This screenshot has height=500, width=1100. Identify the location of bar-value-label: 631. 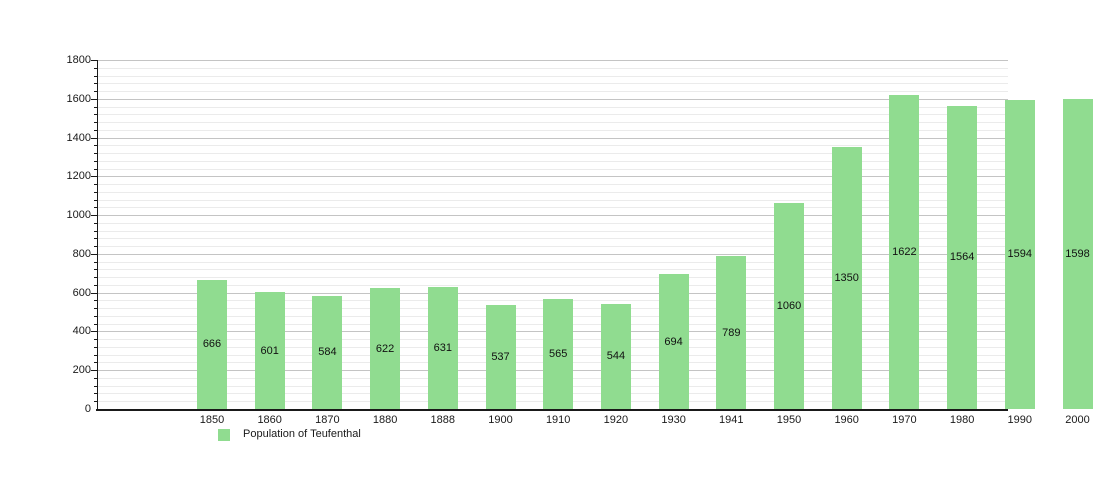
(442, 347).